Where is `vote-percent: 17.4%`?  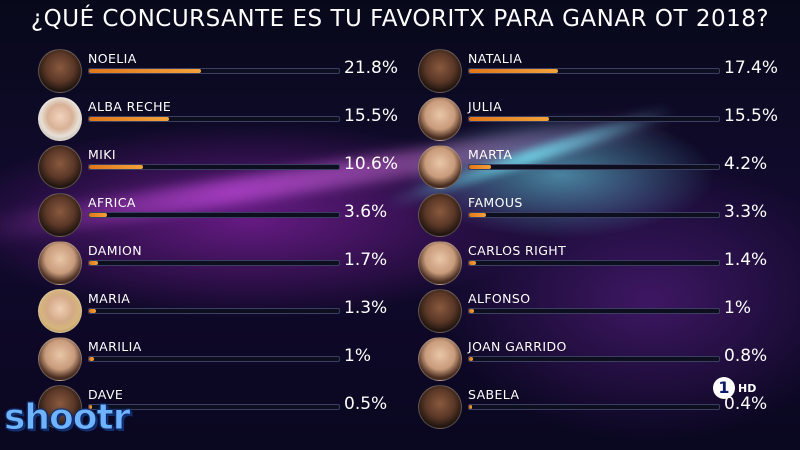 vote-percent: 17.4% is located at coordinates (751, 68).